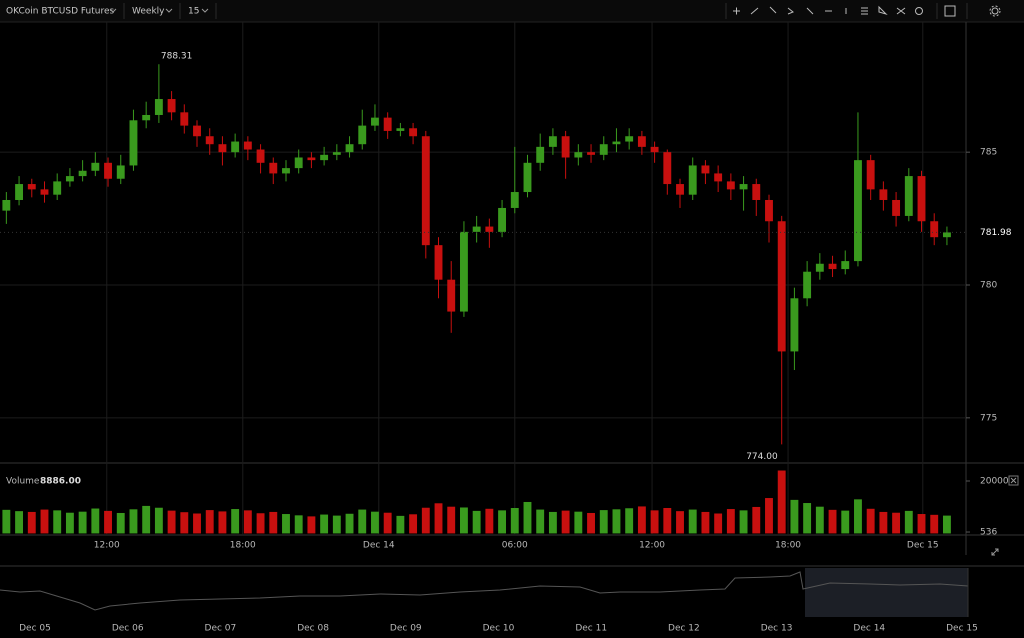  Describe the element at coordinates (484, 592) in the screenshot. I see `navigator` at that location.